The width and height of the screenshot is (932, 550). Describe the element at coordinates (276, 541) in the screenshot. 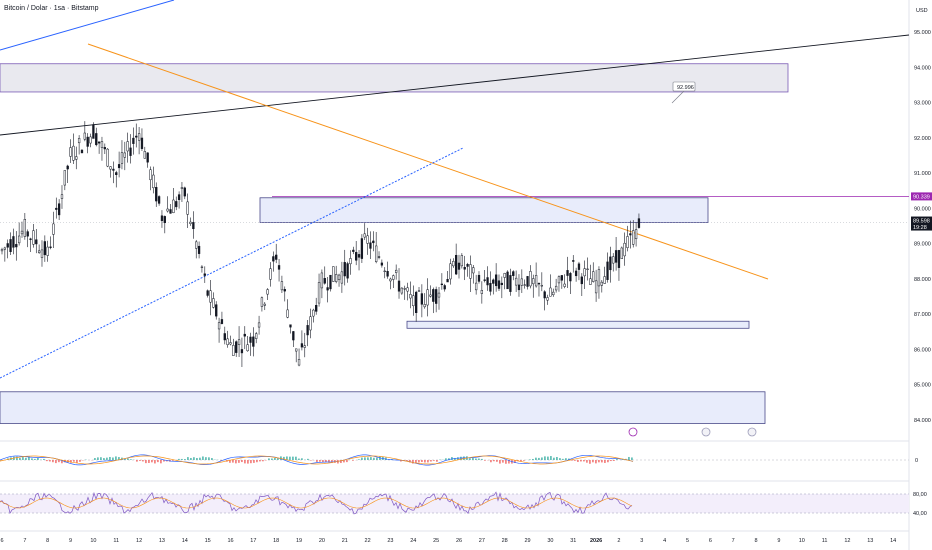

I see `time-tick-label: 18` at that location.